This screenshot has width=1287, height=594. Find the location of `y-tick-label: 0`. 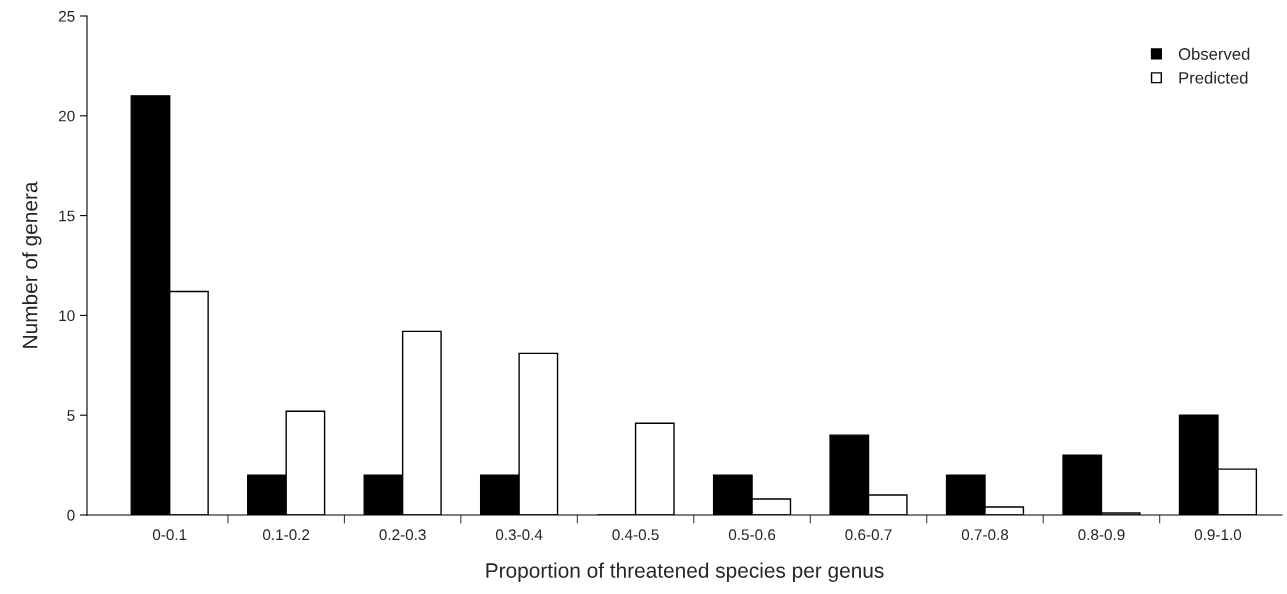

y-tick-label: 0 is located at coordinates (71, 515).